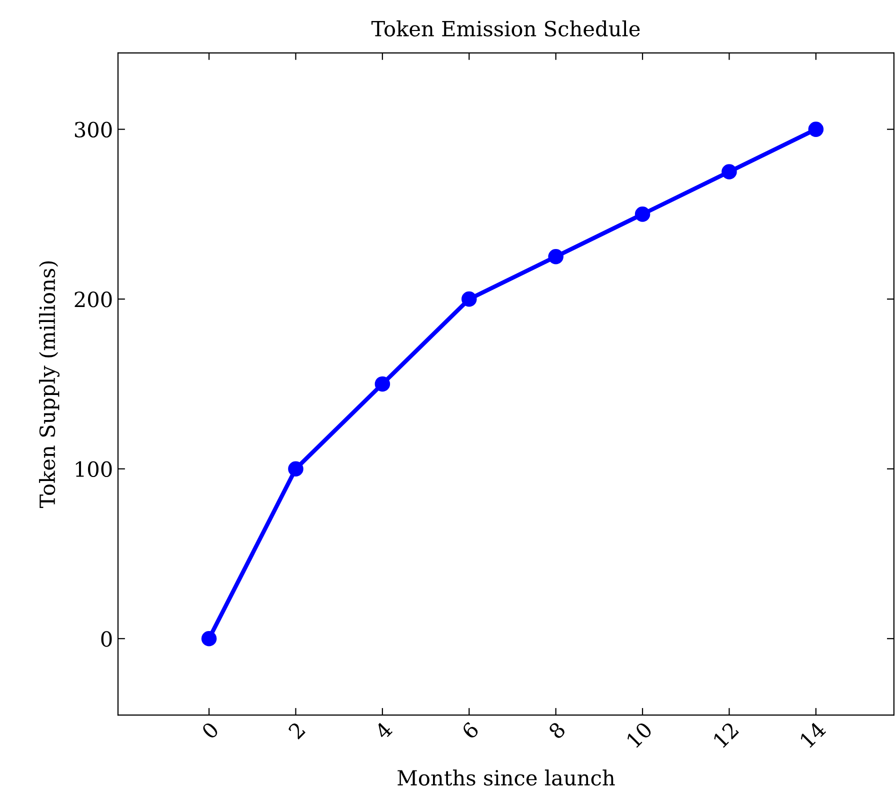 This screenshot has width=896, height=792. What do you see at coordinates (93, 130) in the screenshot?
I see `y-tick-label: 300` at bounding box center [93, 130].